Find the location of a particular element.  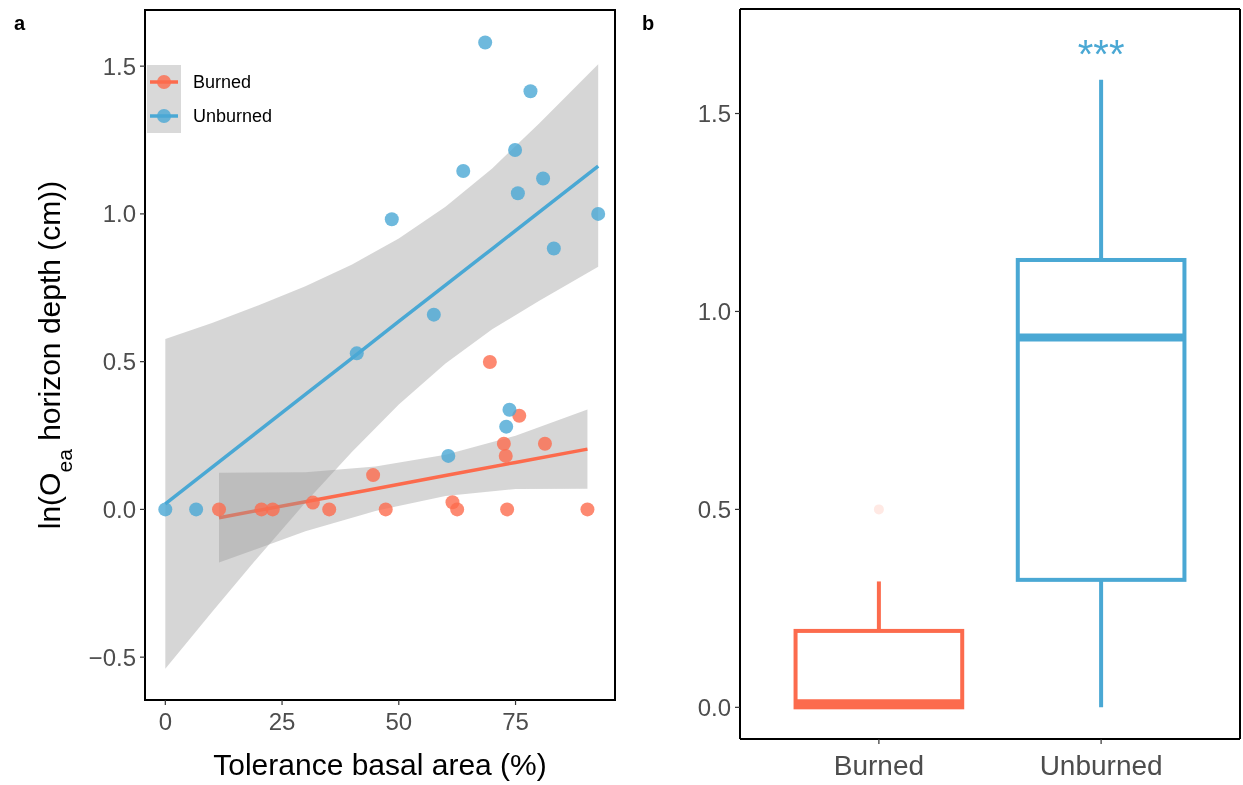

chart-title: b is located at coordinates (648, 23).